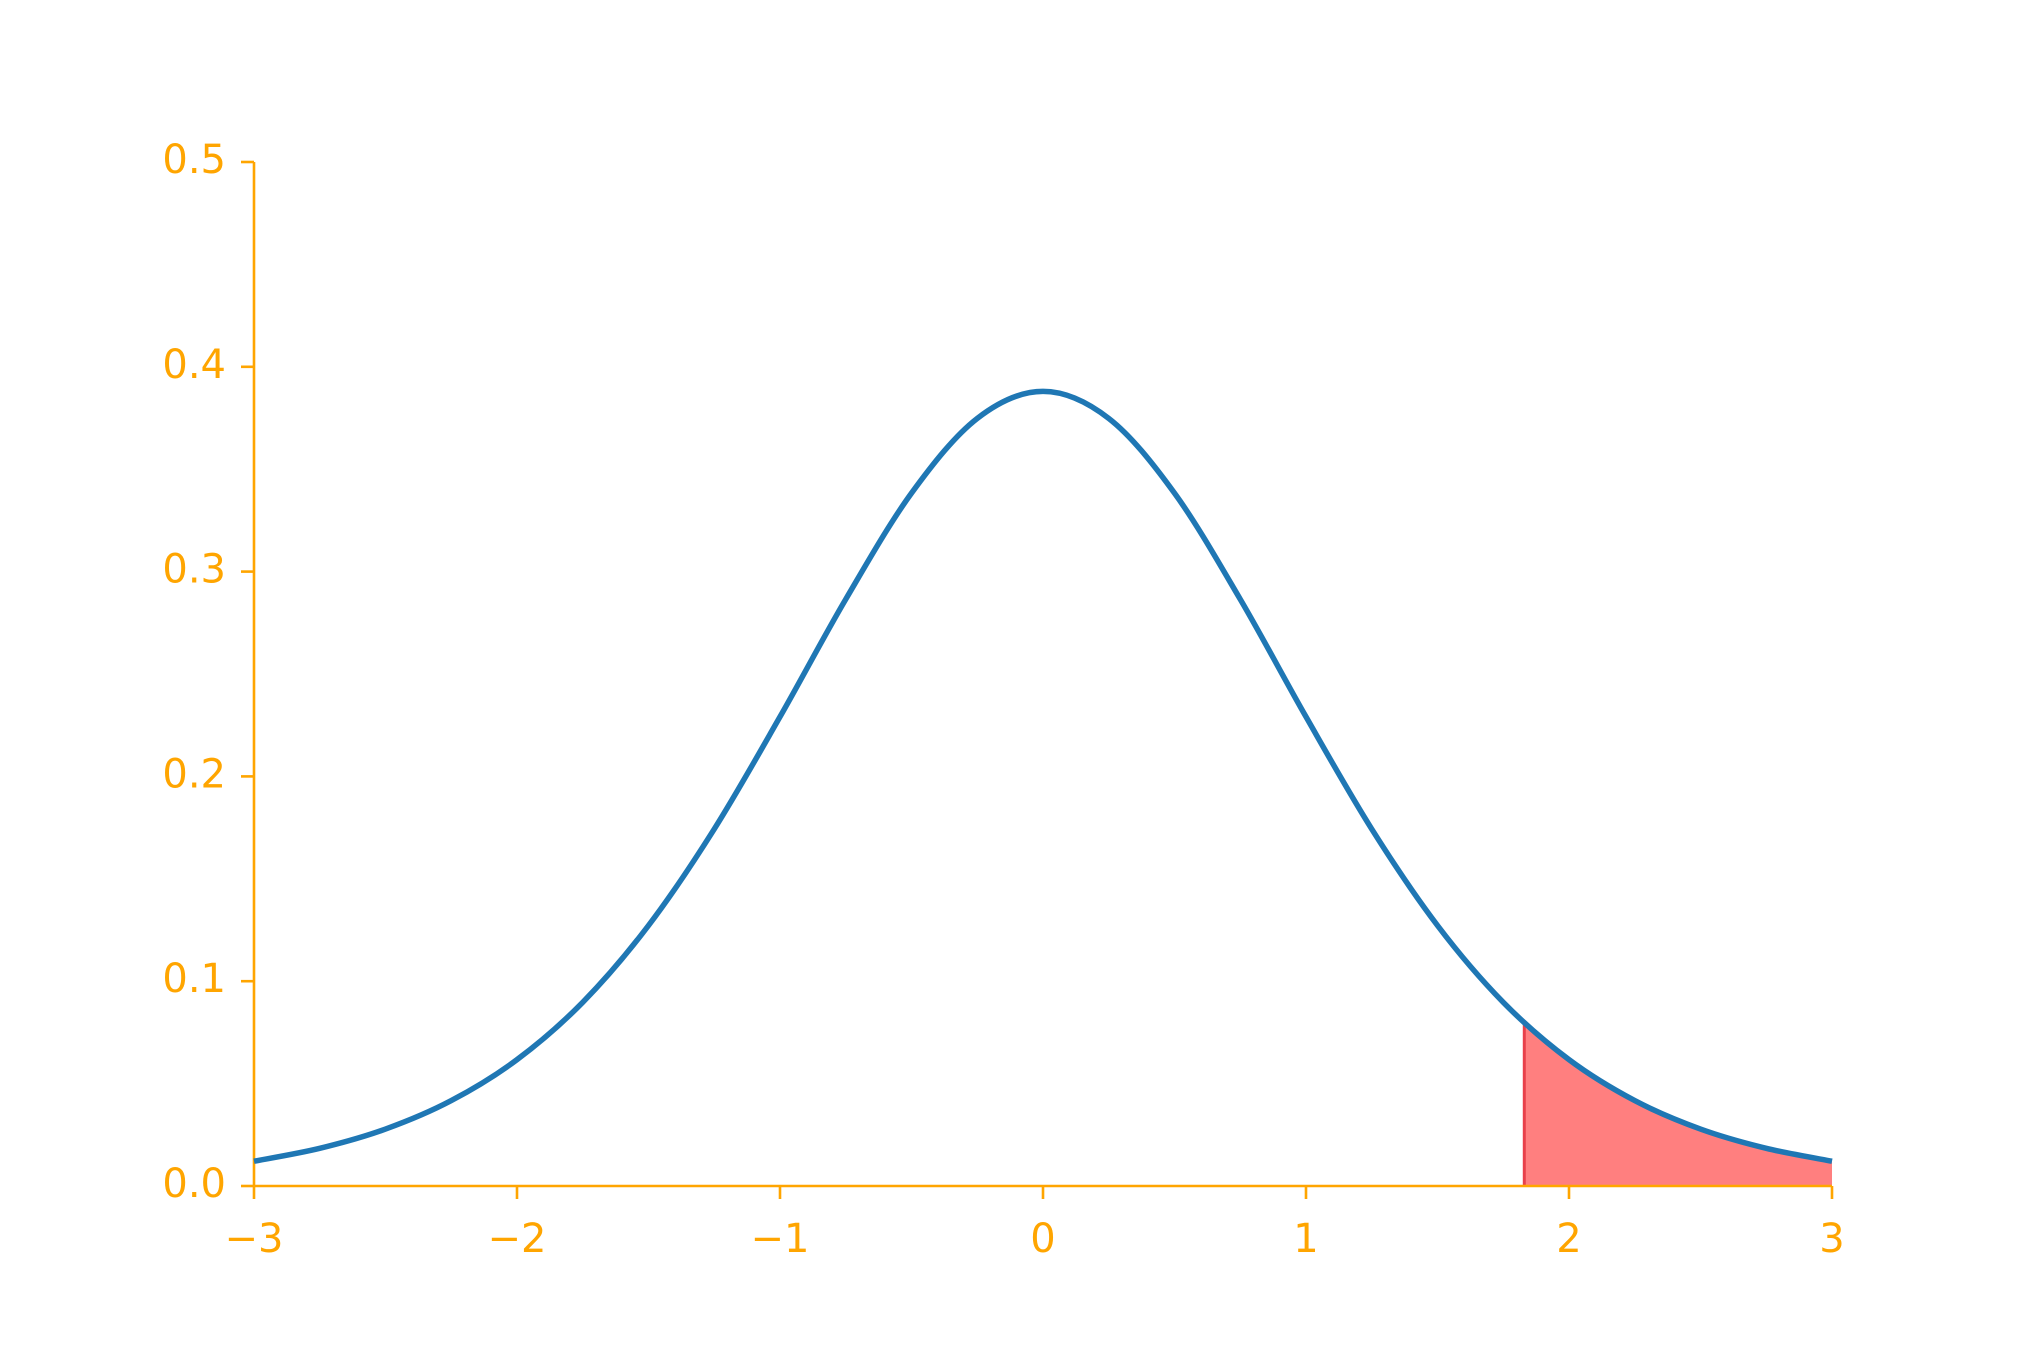 Image resolution: width=2025 pixels, height=1350 pixels. Describe the element at coordinates (780, 1239) in the screenshot. I see `x-tick-label: −1` at that location.